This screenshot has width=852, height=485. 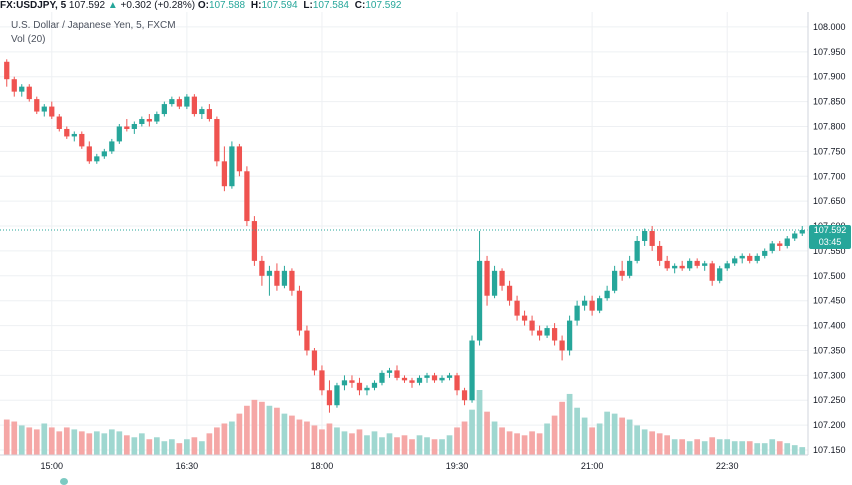 What do you see at coordinates (33, 5) in the screenshot?
I see `symbol-name: FX:USDJPY, 5` at bounding box center [33, 5].